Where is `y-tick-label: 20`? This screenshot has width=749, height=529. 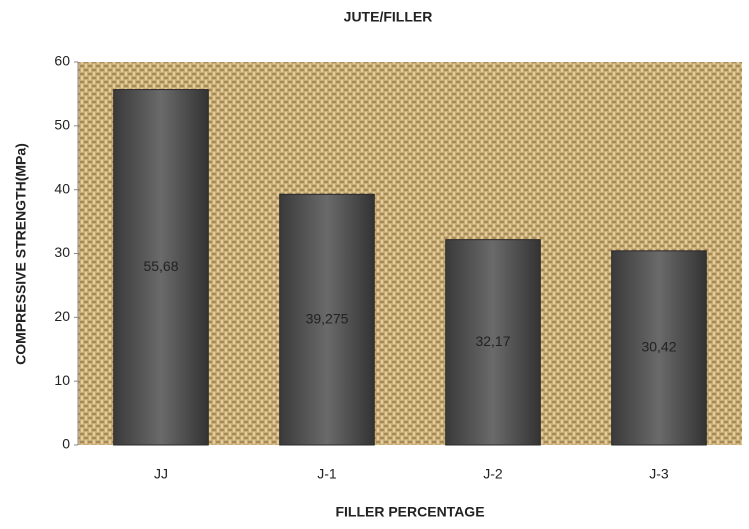 y-tick-label: 20 is located at coordinates (62, 316).